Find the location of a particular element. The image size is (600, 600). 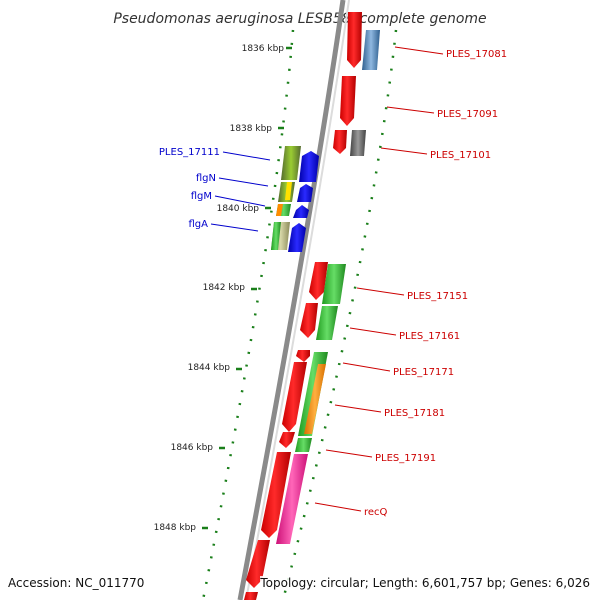

kbp-label: 1836 kbp is located at coordinates (263, 49).